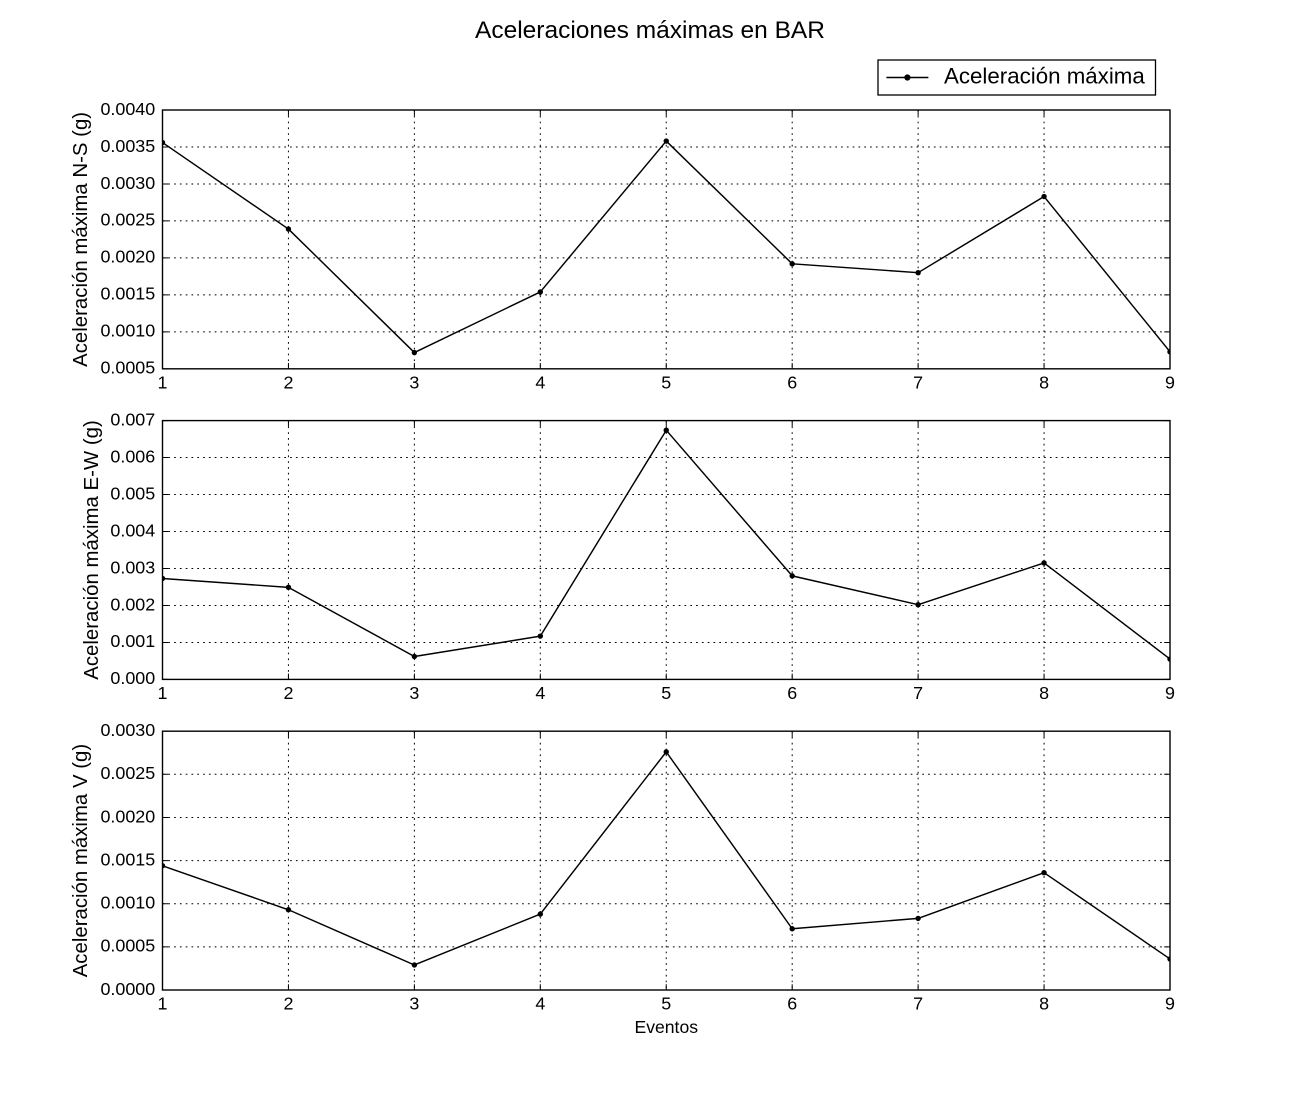  Describe the element at coordinates (127, 109) in the screenshot. I see `svg-text: 0.0040` at that location.